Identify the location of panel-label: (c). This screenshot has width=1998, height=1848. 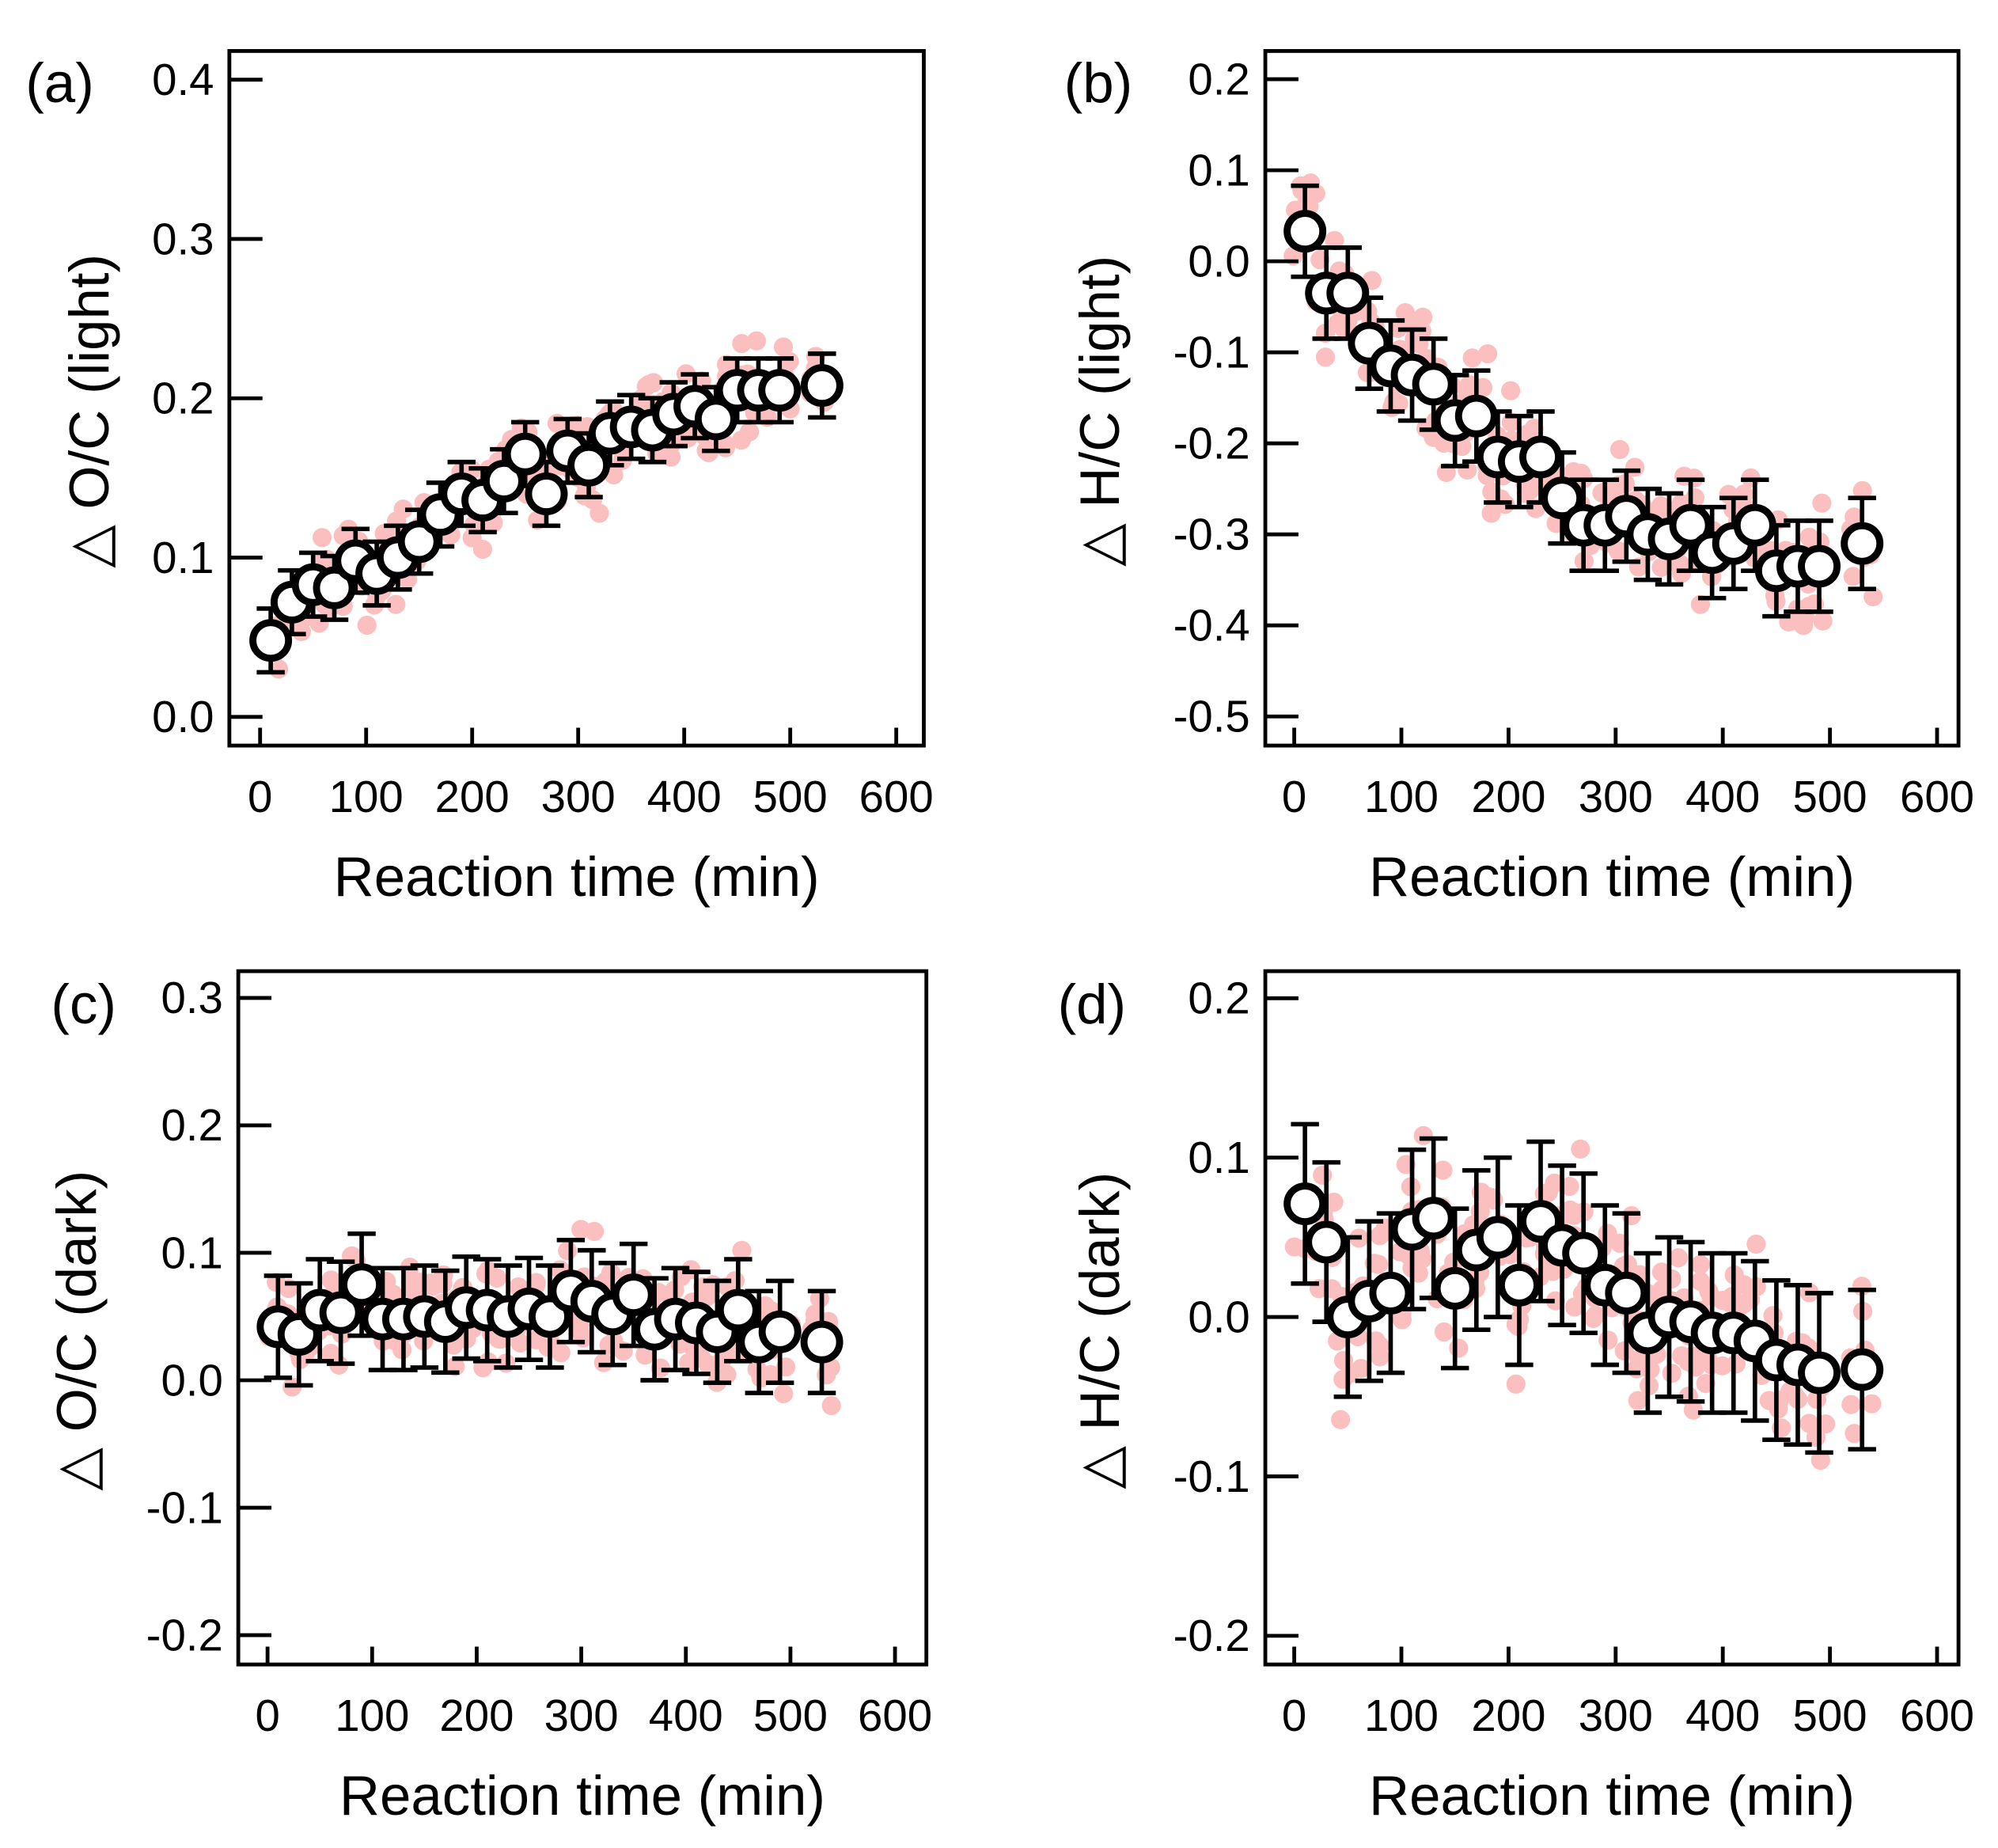
(83, 1004).